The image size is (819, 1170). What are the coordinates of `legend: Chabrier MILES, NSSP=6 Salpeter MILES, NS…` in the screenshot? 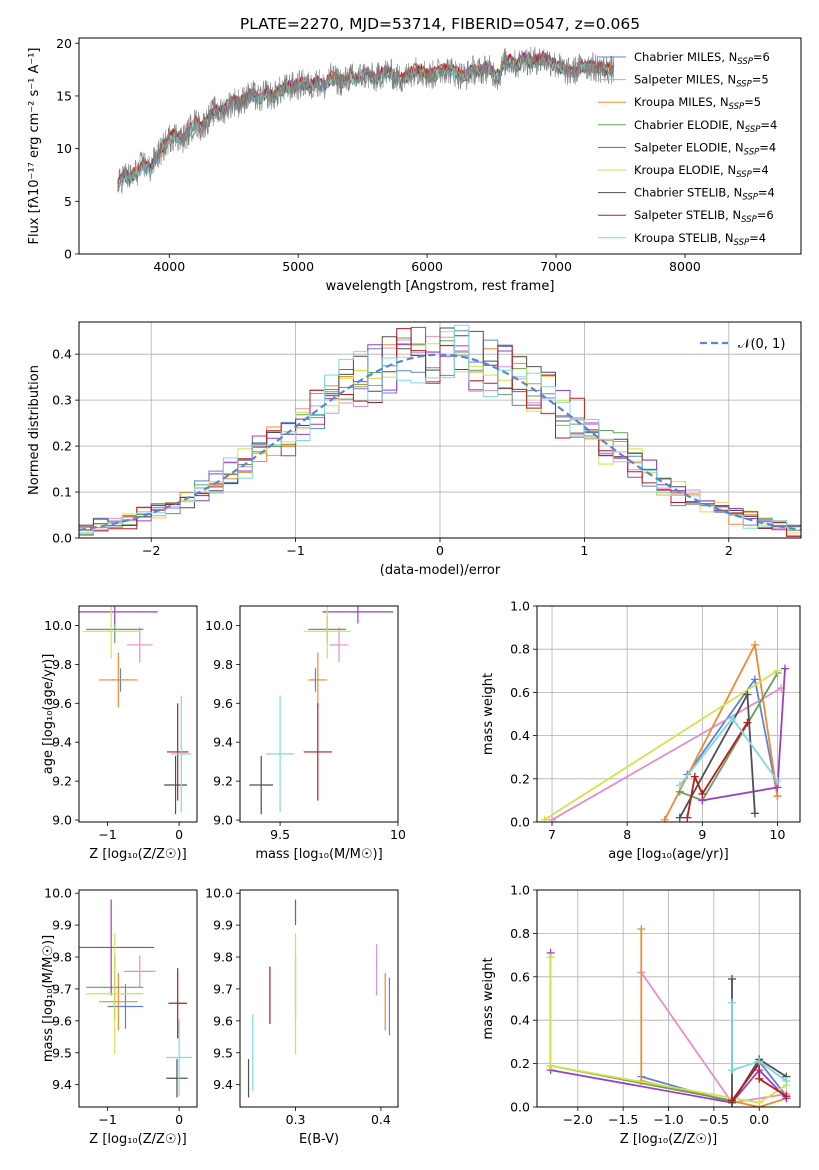 It's located at (687, 149).